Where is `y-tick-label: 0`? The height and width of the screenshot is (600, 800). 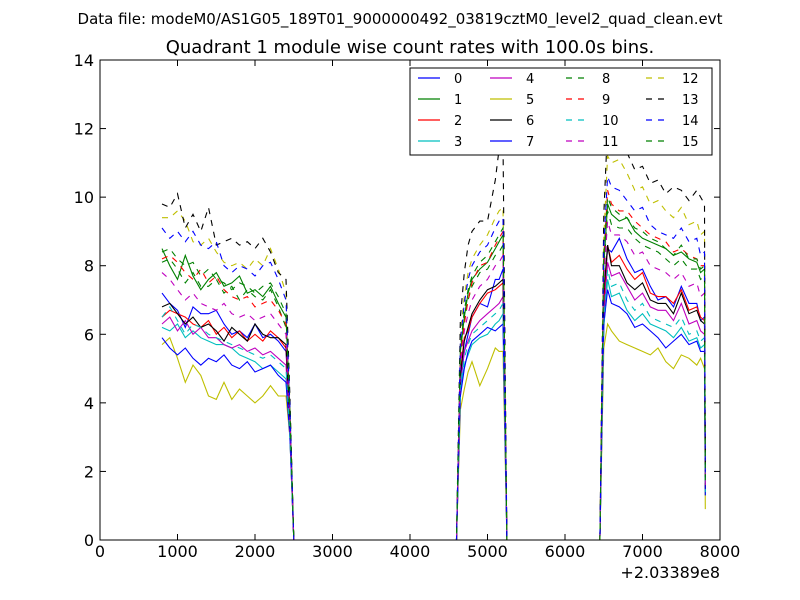 y-tick-label: 0 is located at coordinates (89, 540).